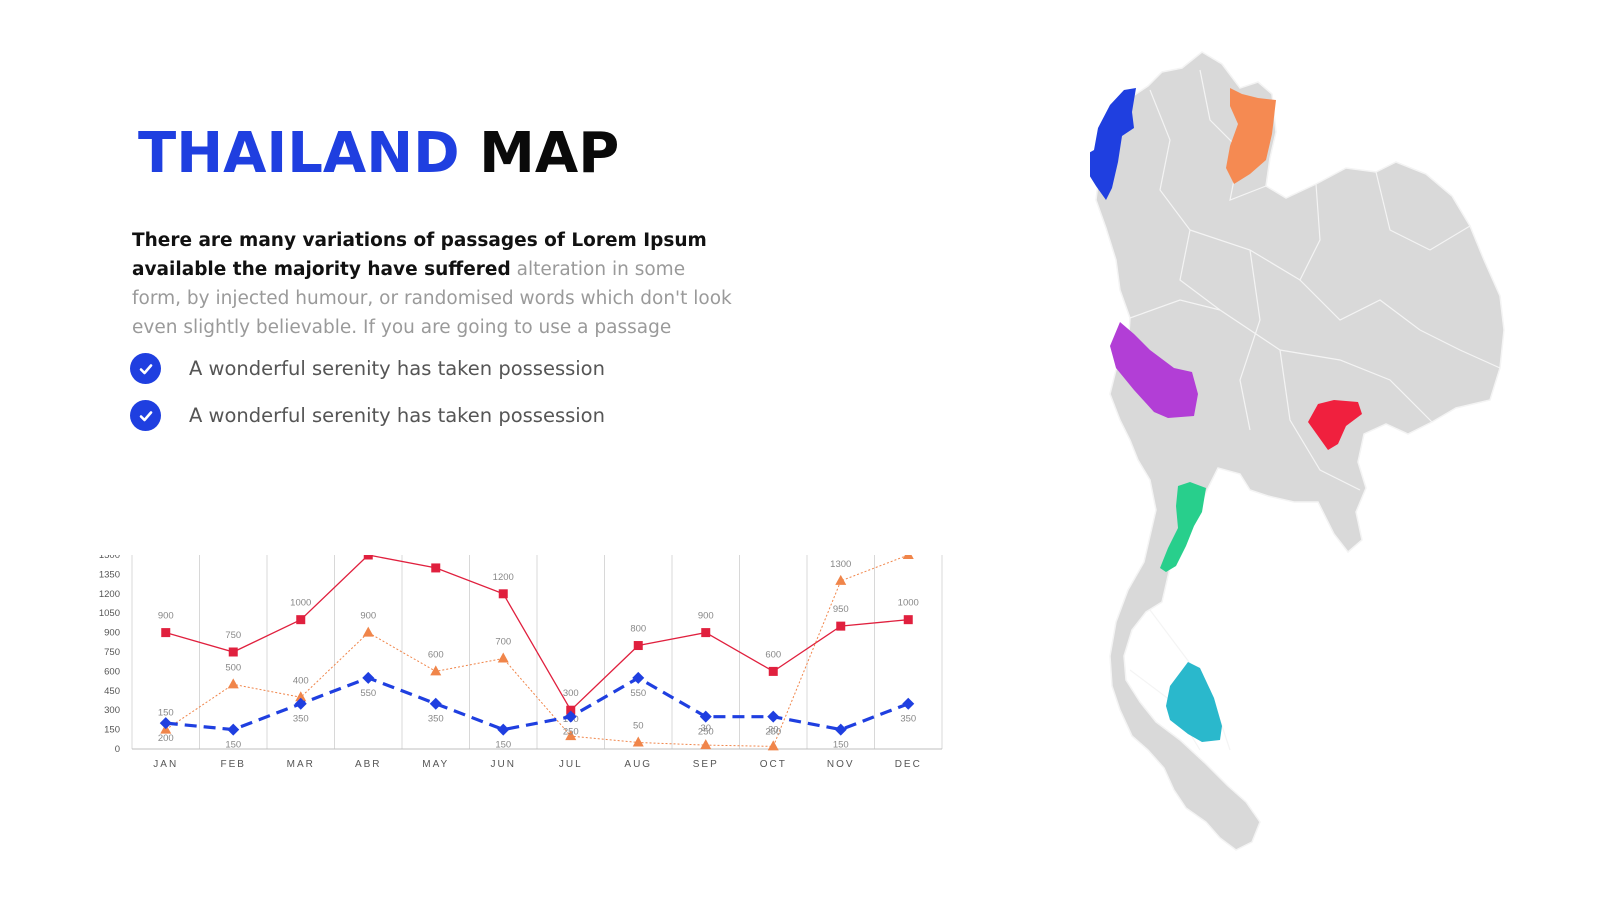 This screenshot has height=900, width=1600. Describe the element at coordinates (166, 738) in the screenshot. I see `data-label: 200` at that location.